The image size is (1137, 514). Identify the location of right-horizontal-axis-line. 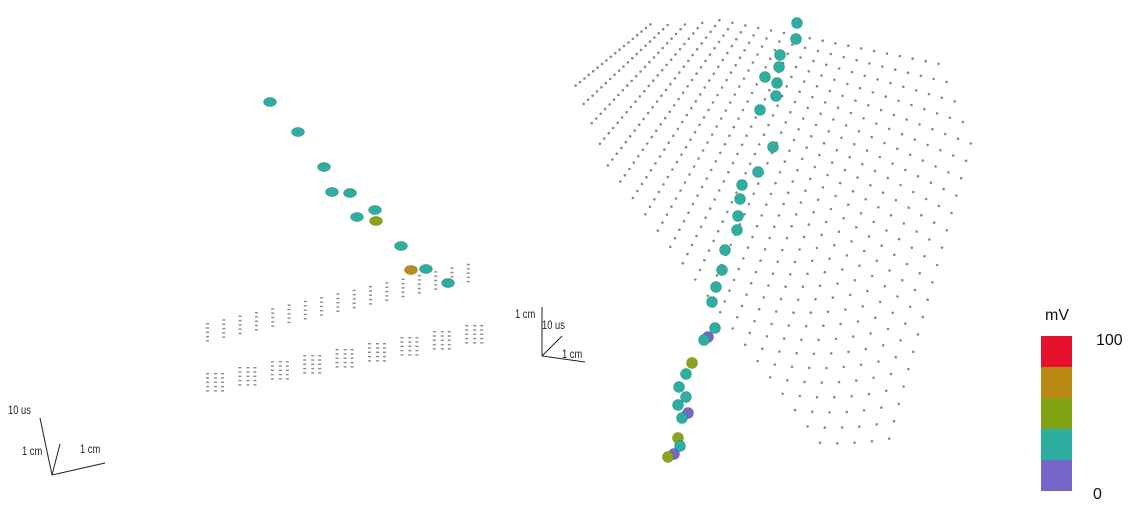
(563, 359).